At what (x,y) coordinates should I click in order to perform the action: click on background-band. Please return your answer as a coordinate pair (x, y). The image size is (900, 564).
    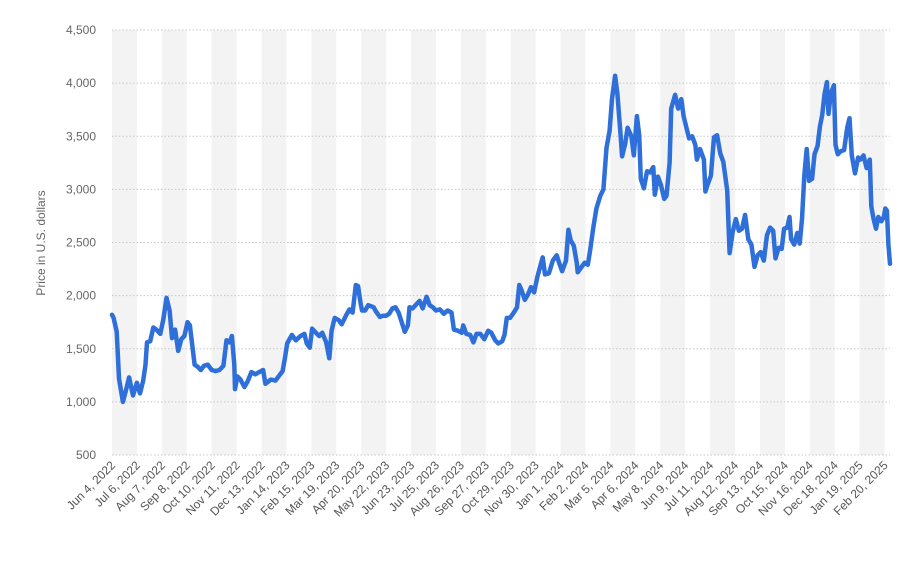
    Looking at the image, I should click on (523, 242).